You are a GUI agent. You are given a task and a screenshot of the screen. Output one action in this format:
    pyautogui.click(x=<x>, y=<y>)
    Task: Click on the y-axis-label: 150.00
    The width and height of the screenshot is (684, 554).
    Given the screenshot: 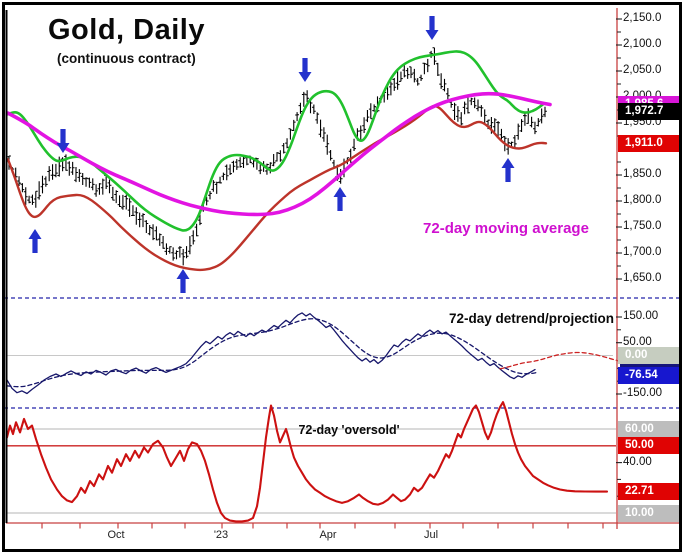 What is the action you would take?
    pyautogui.click(x=641, y=315)
    